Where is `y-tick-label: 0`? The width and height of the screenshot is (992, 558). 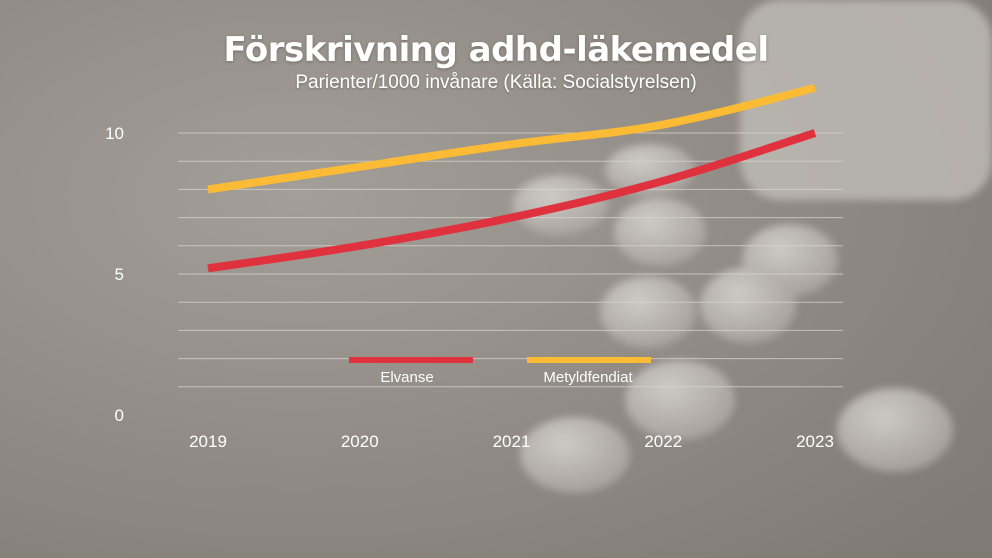
y-tick-label: 0 is located at coordinates (119, 415).